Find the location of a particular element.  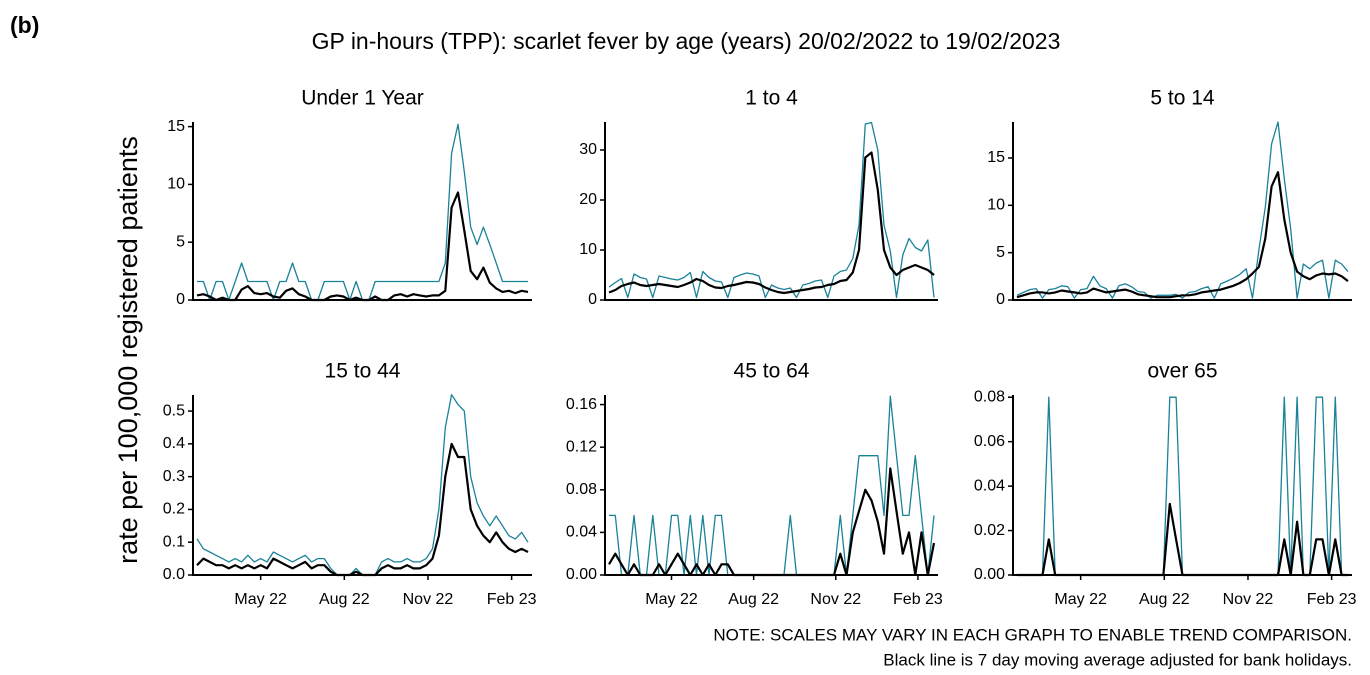

y-tick-label: 0.16 is located at coordinates (581, 404).